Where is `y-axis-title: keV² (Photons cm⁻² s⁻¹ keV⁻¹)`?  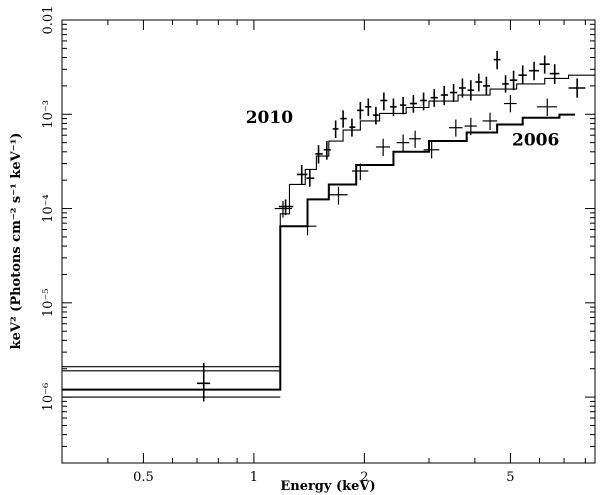 y-axis-title: keV² (Photons cm⁻² s⁻¹ keV⁻¹) is located at coordinates (16, 241).